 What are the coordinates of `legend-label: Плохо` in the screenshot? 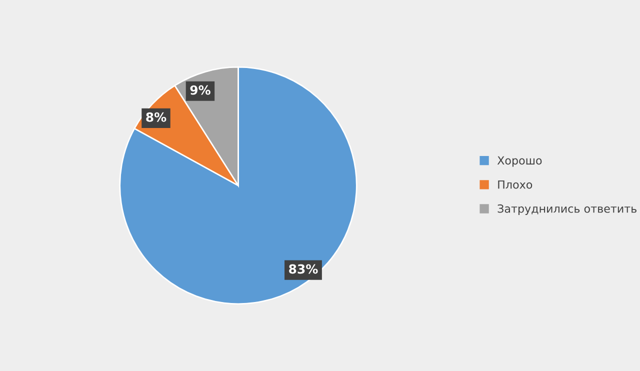 It's located at (515, 184).